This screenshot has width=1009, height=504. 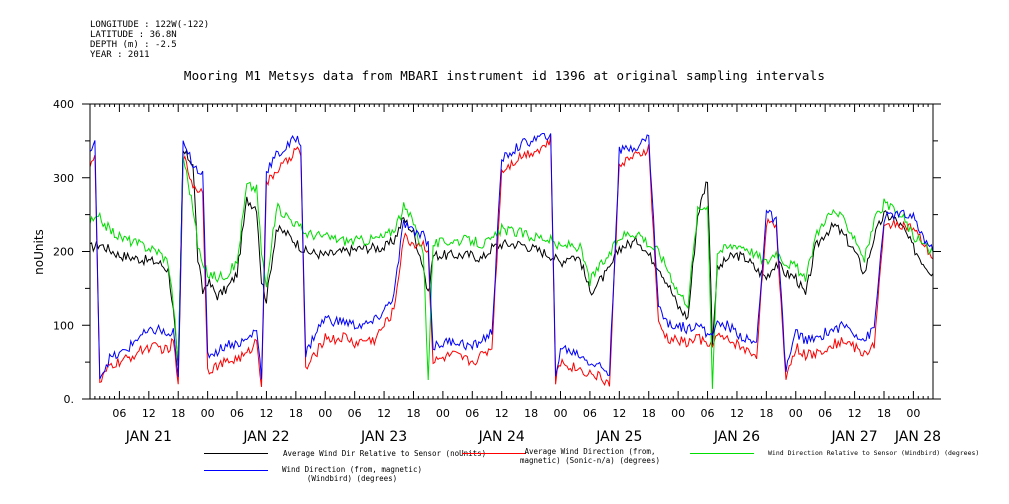 What do you see at coordinates (236, 470) in the screenshot?
I see `legend-swatch-blue` at bounding box center [236, 470].